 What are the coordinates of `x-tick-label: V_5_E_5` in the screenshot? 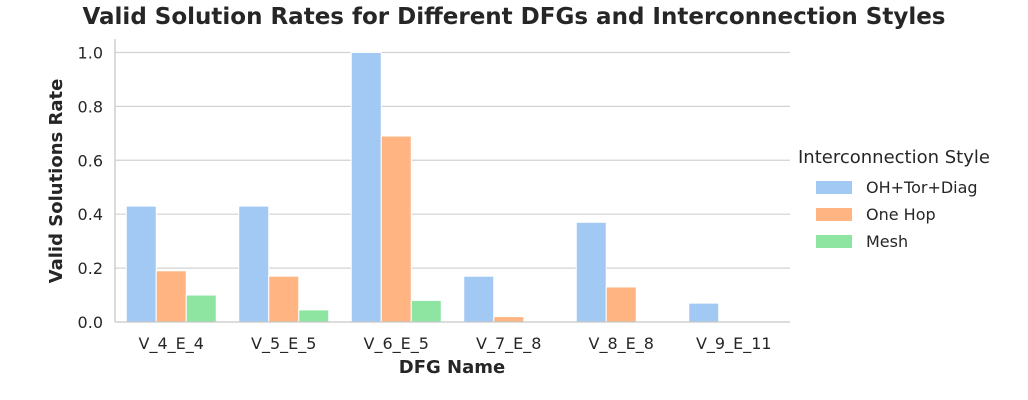 It's located at (283, 344).